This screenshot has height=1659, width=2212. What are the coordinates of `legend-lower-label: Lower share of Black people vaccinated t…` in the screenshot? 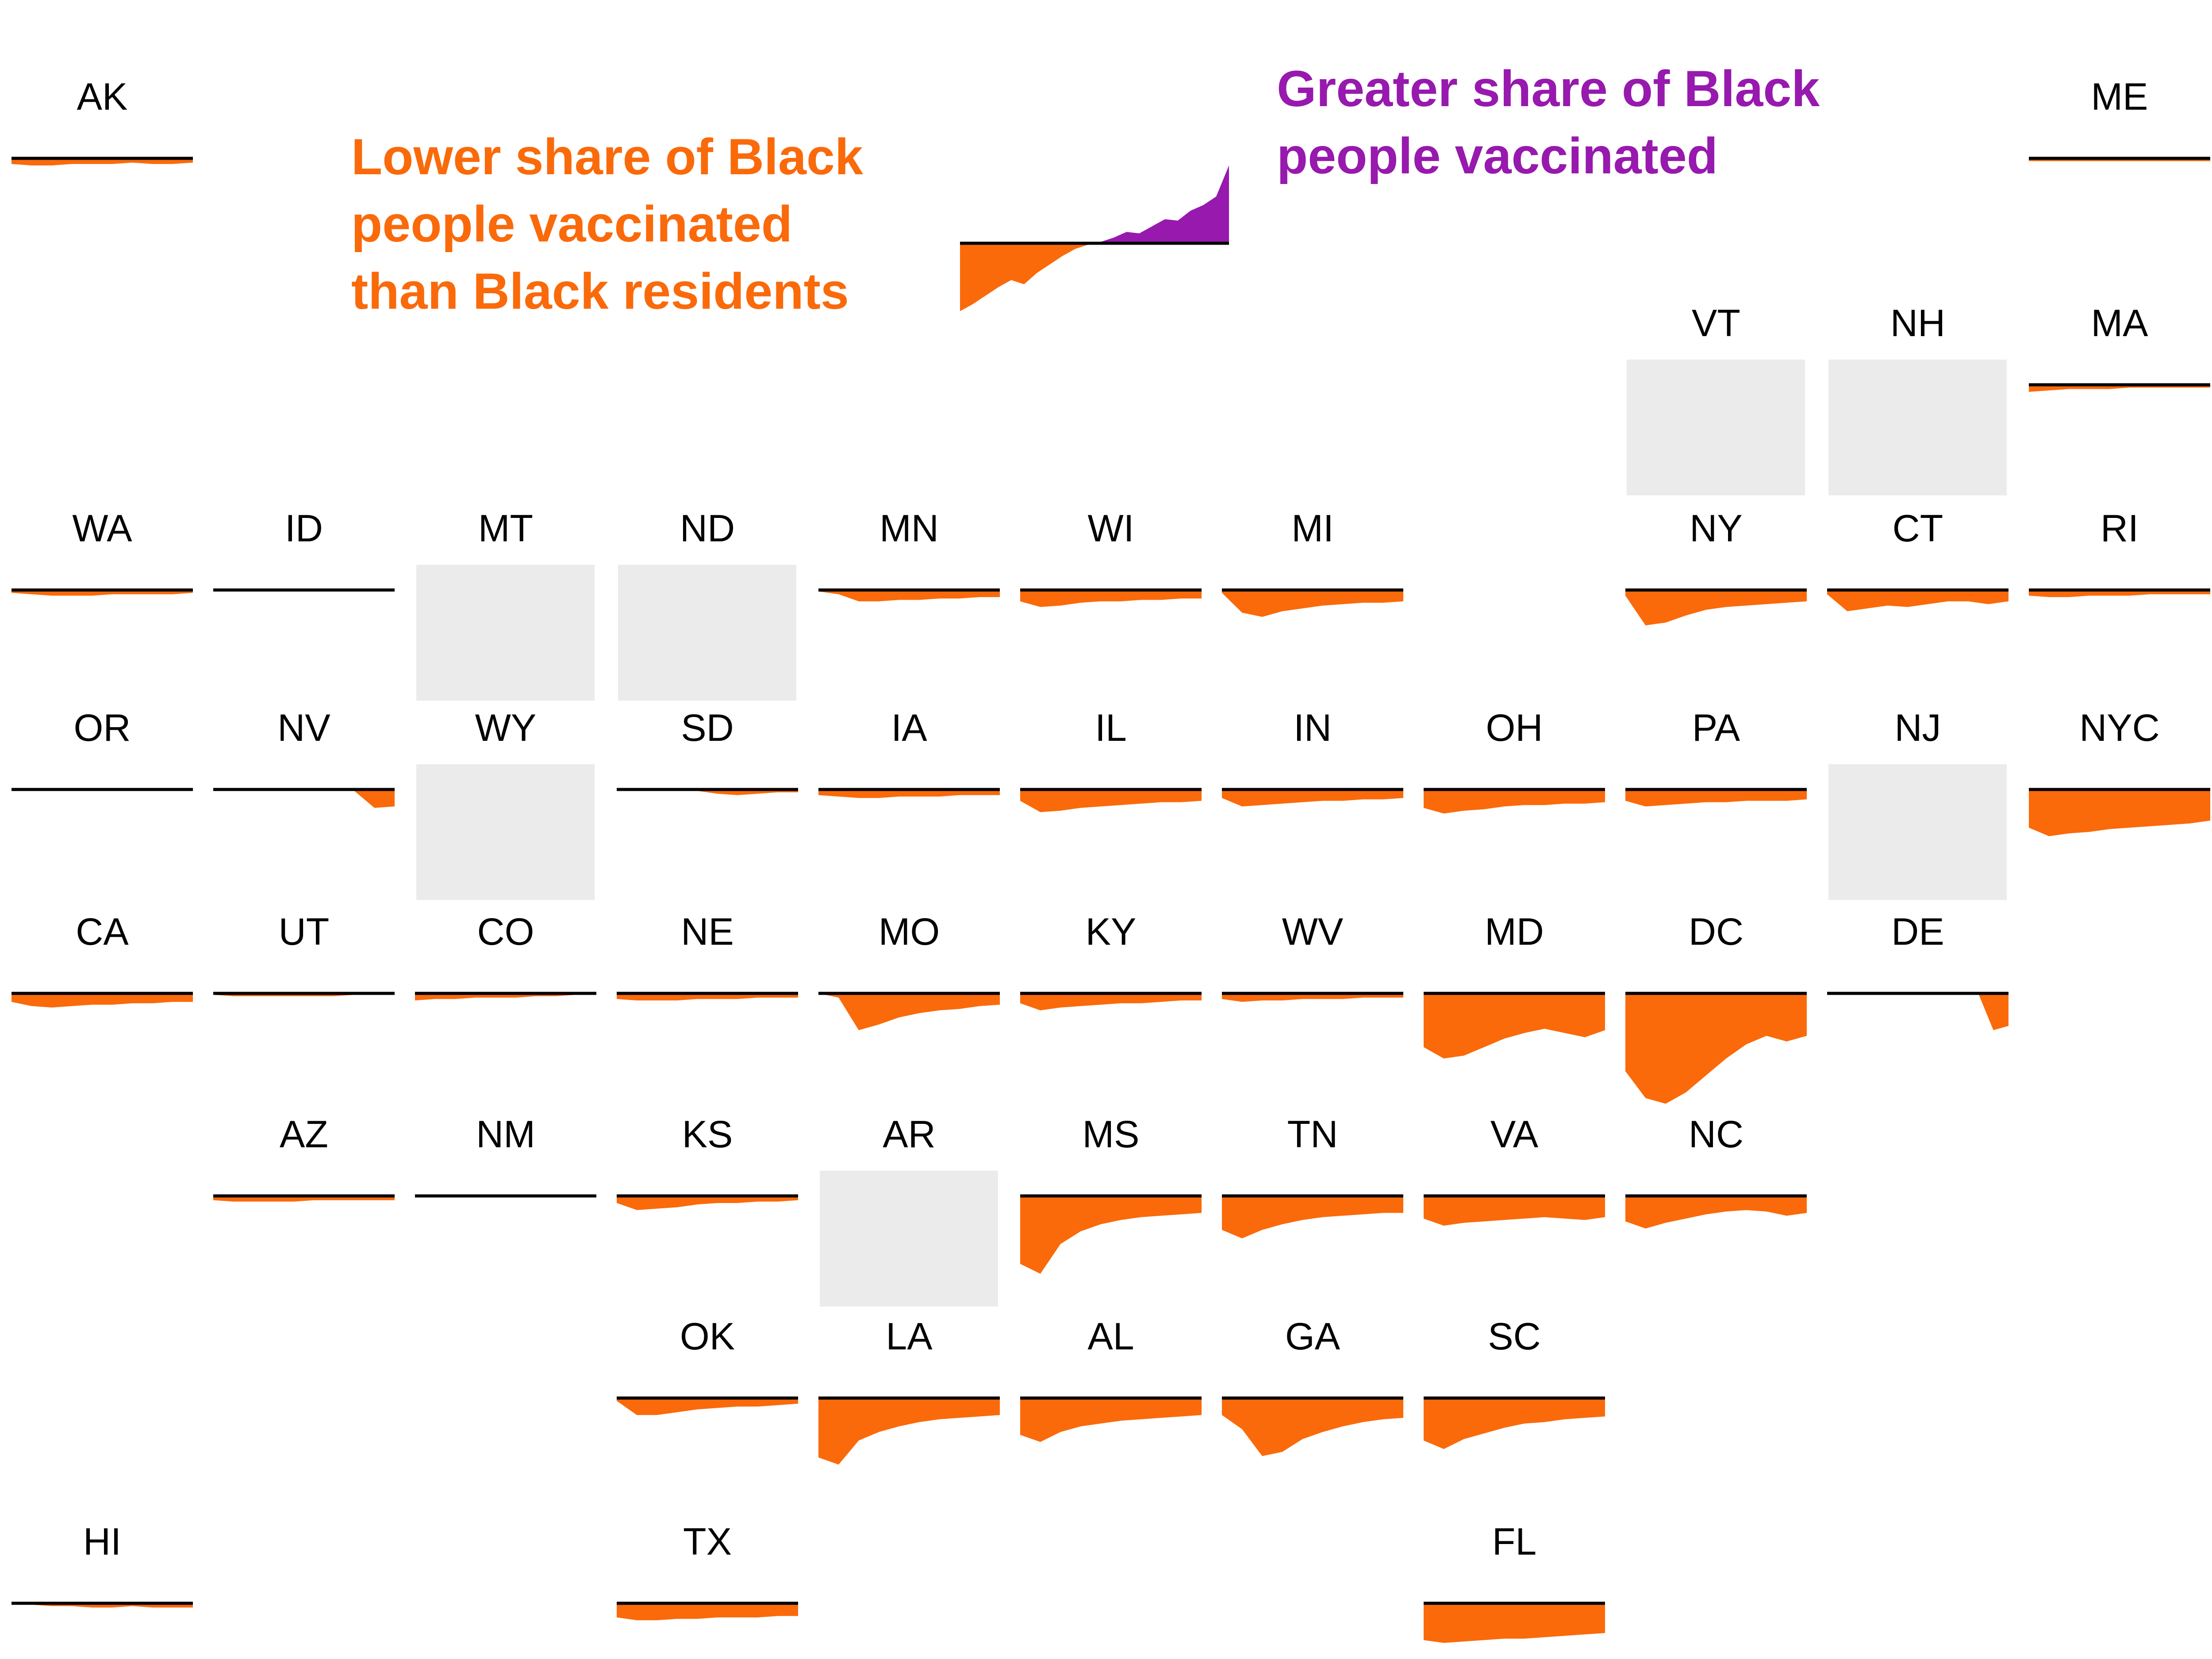 It's located at (607, 224).